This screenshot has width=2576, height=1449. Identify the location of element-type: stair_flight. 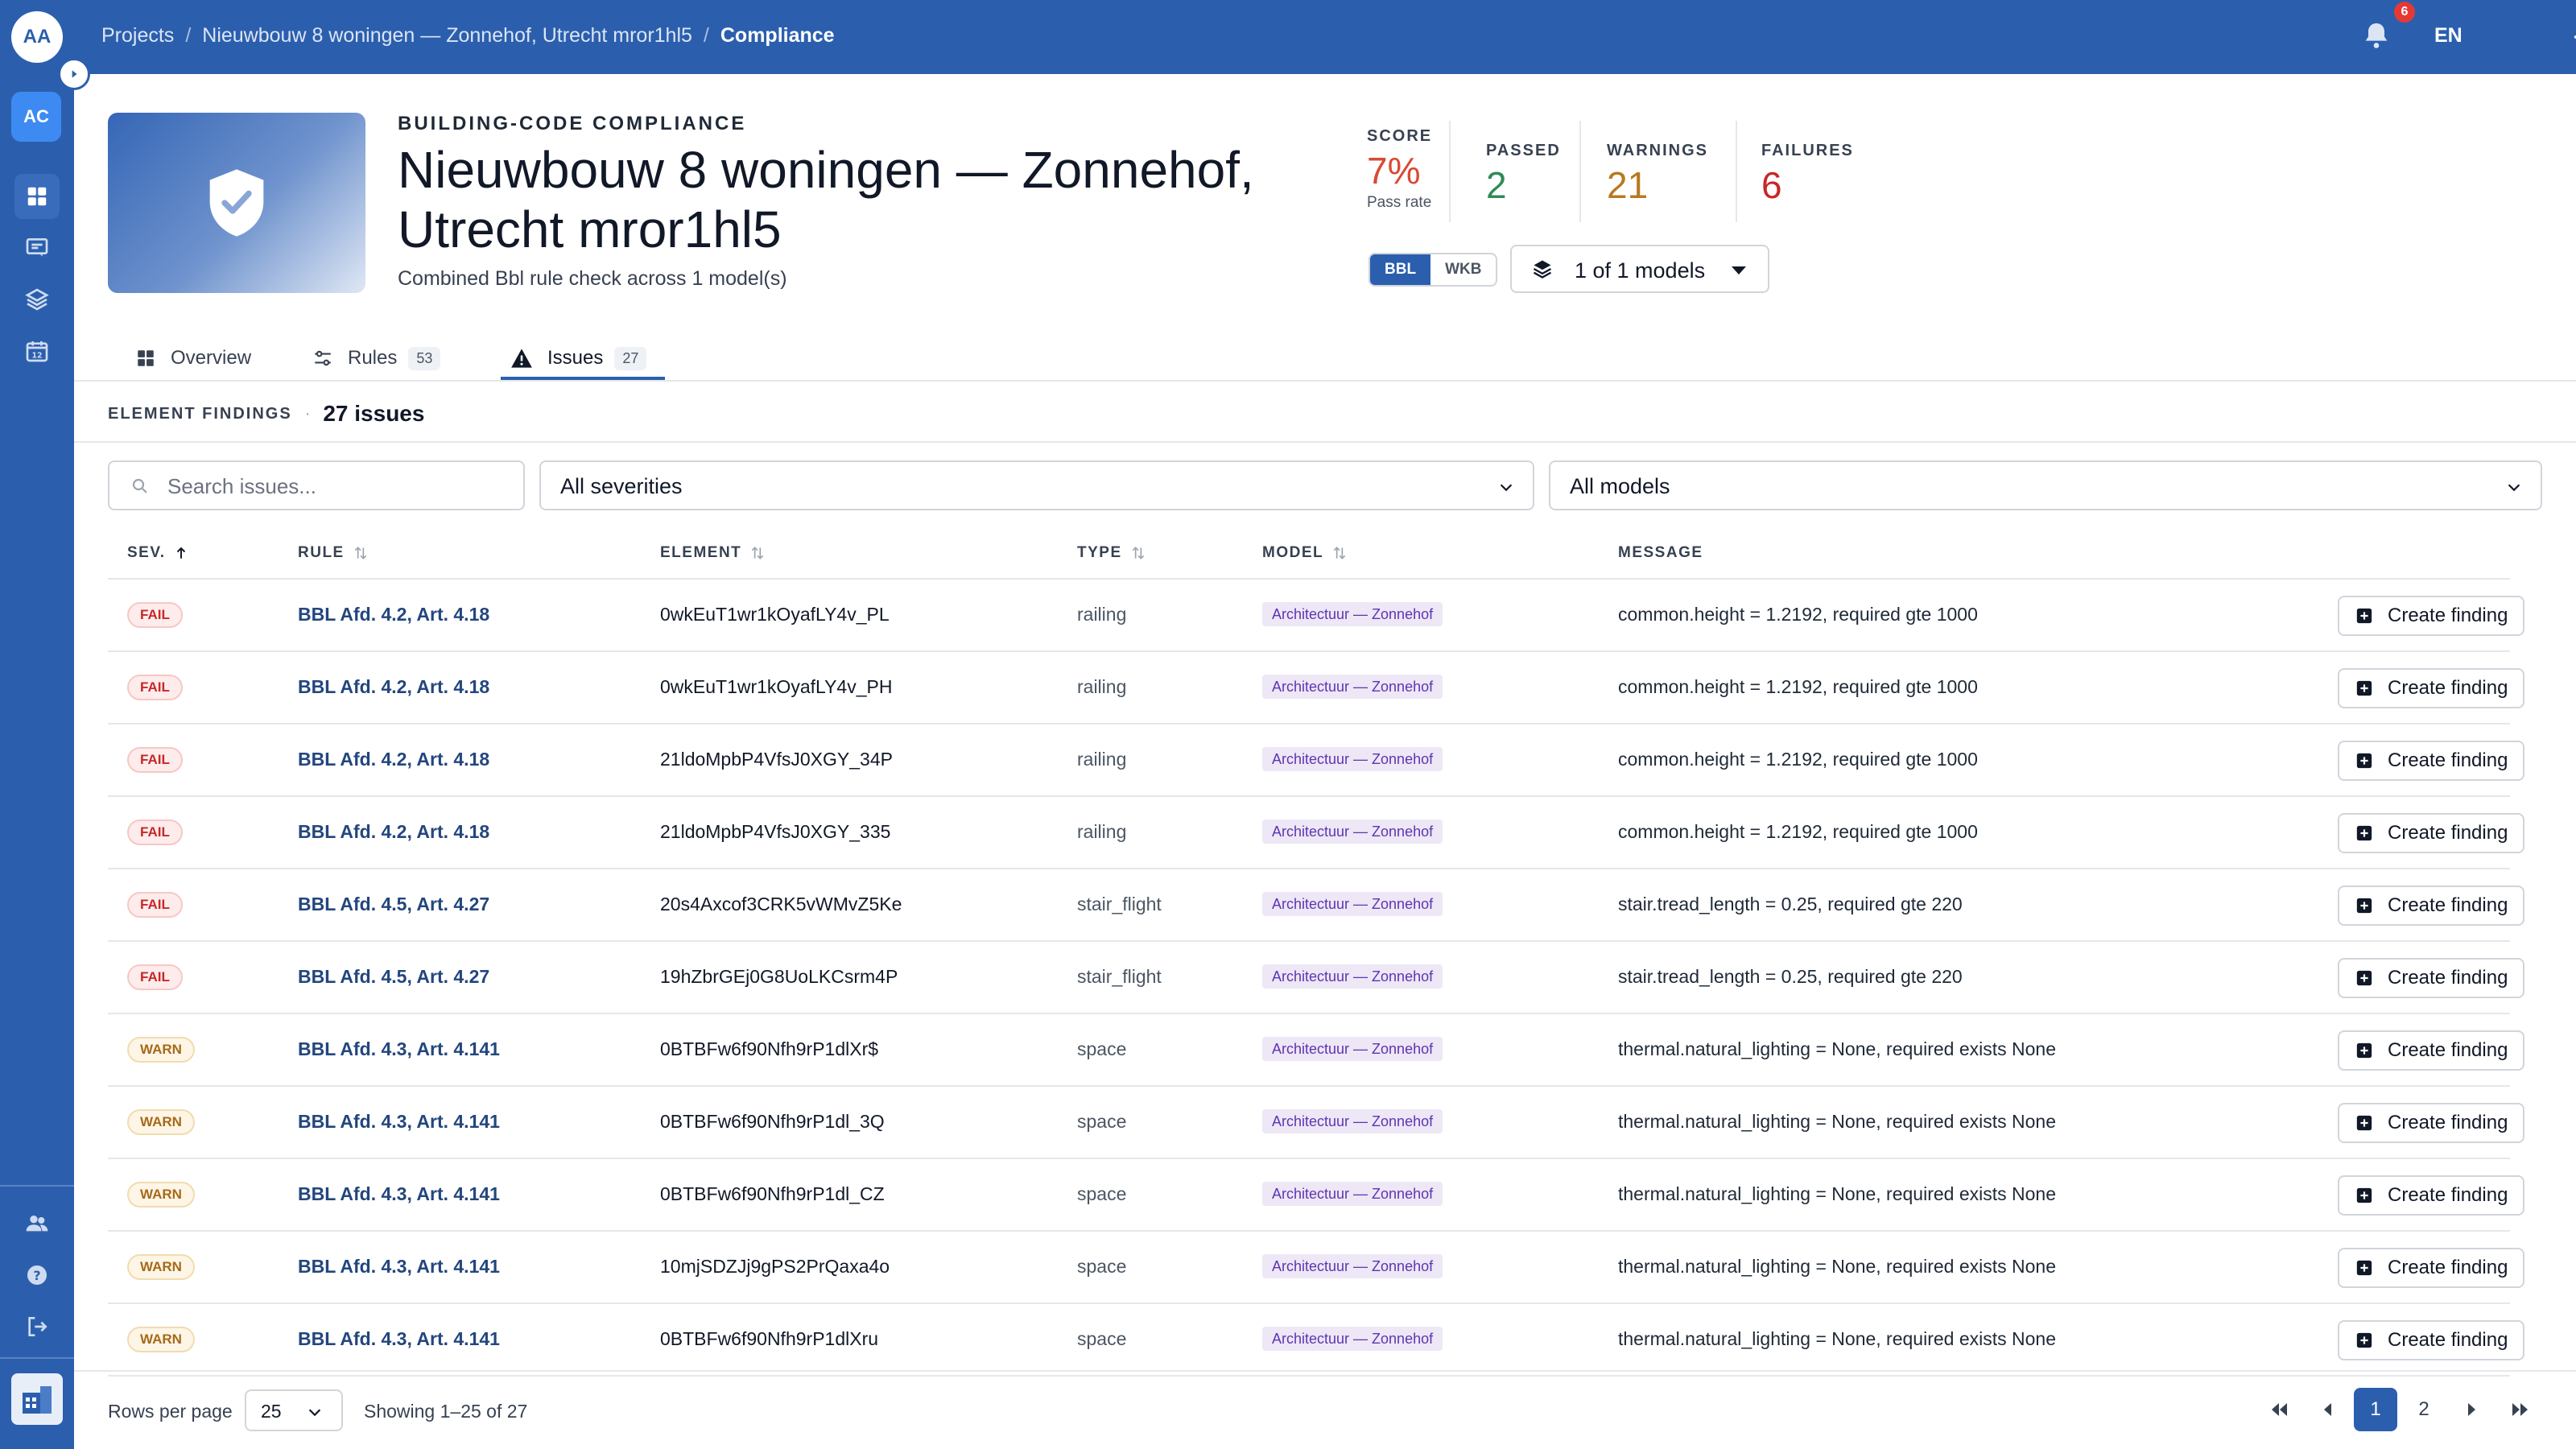
(1119, 976).